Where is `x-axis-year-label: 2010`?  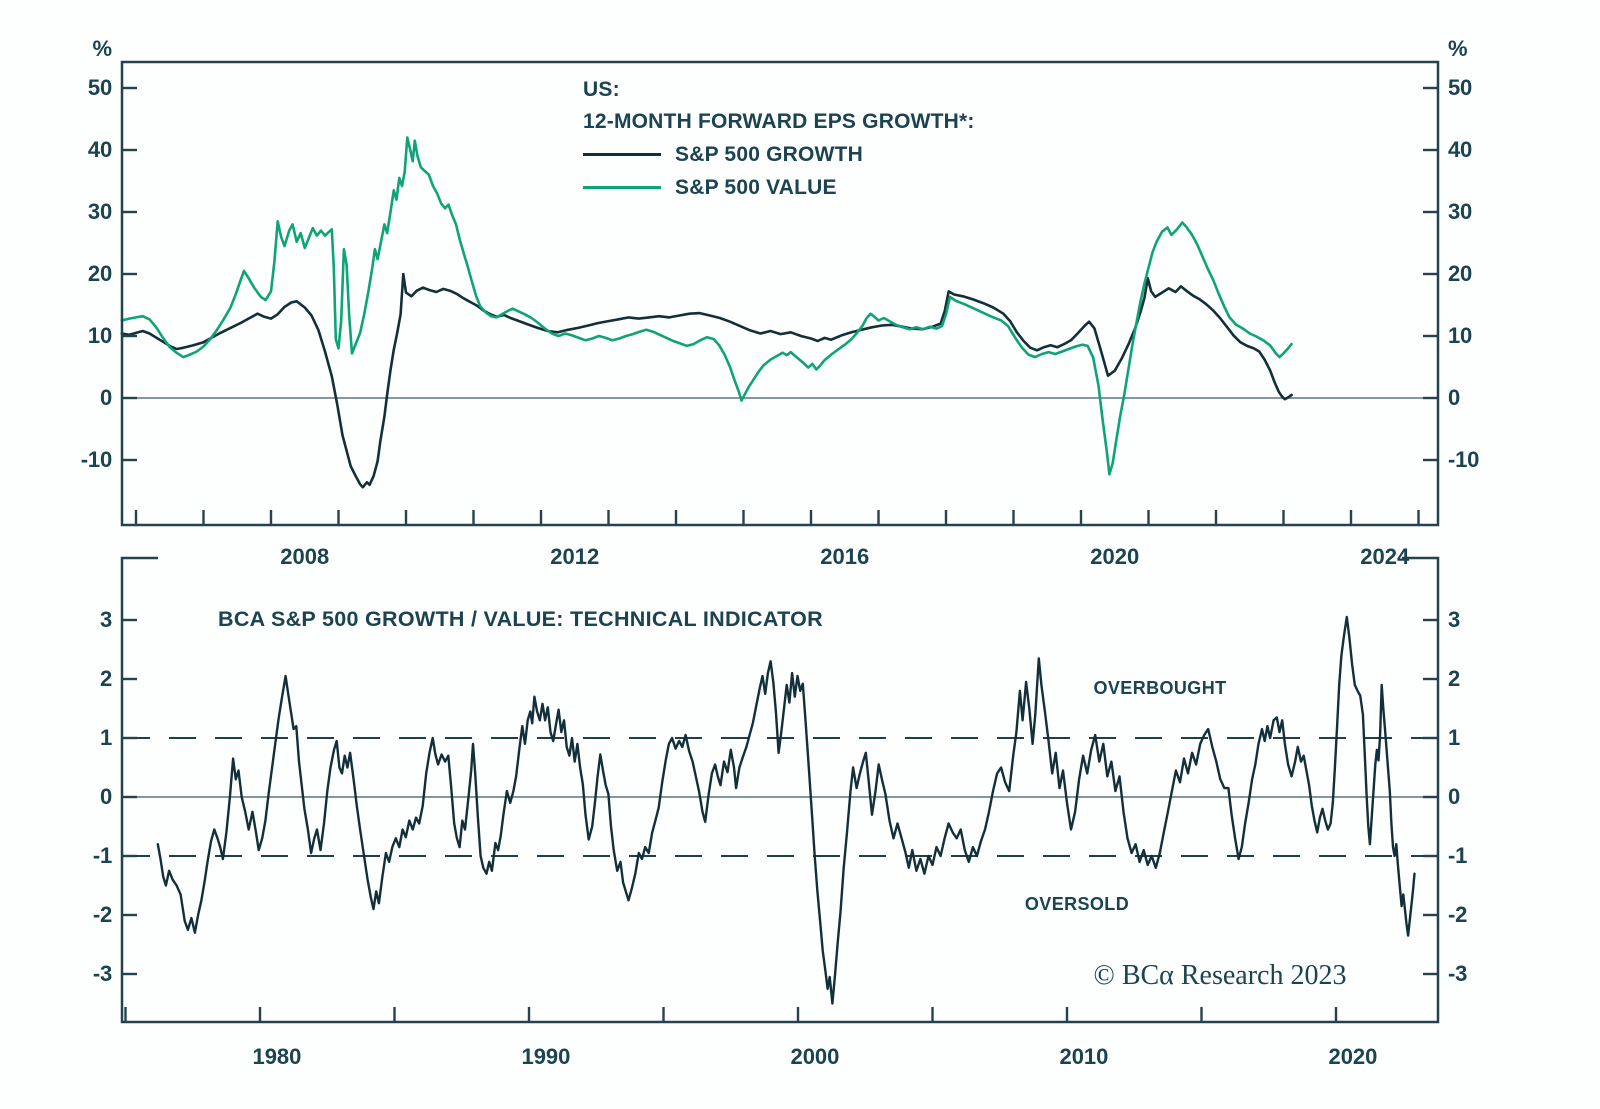
x-axis-year-label: 2010 is located at coordinates (1084, 1056).